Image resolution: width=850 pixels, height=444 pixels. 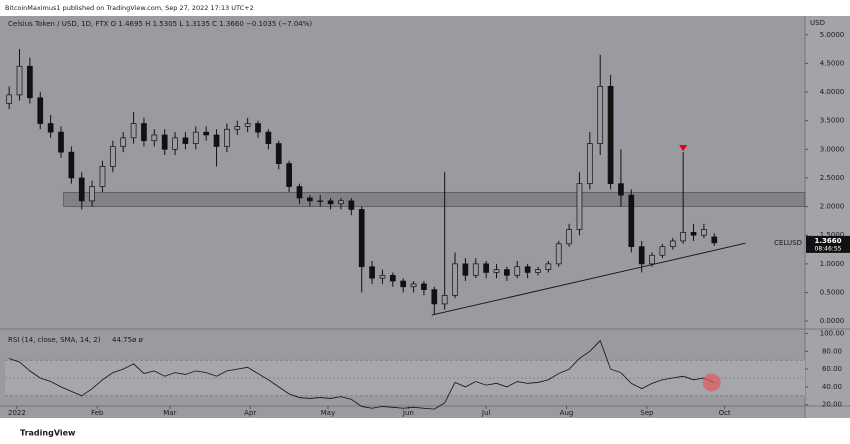 What do you see at coordinates (788, 243) in the screenshot?
I see `price-tag-symbol: CELUSD` at bounding box center [788, 243].